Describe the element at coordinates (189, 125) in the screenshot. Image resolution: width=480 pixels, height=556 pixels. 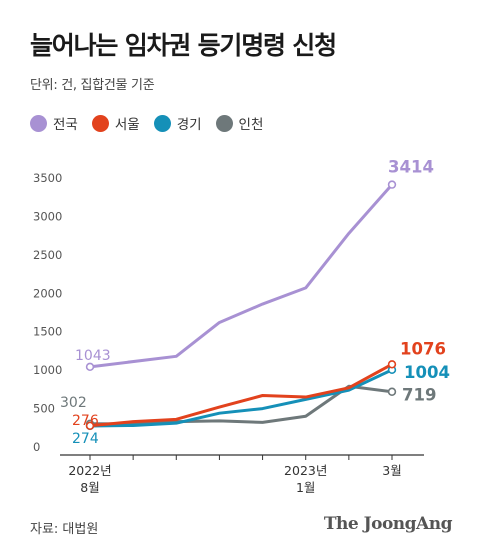
I see `legend-label: 경기` at that location.